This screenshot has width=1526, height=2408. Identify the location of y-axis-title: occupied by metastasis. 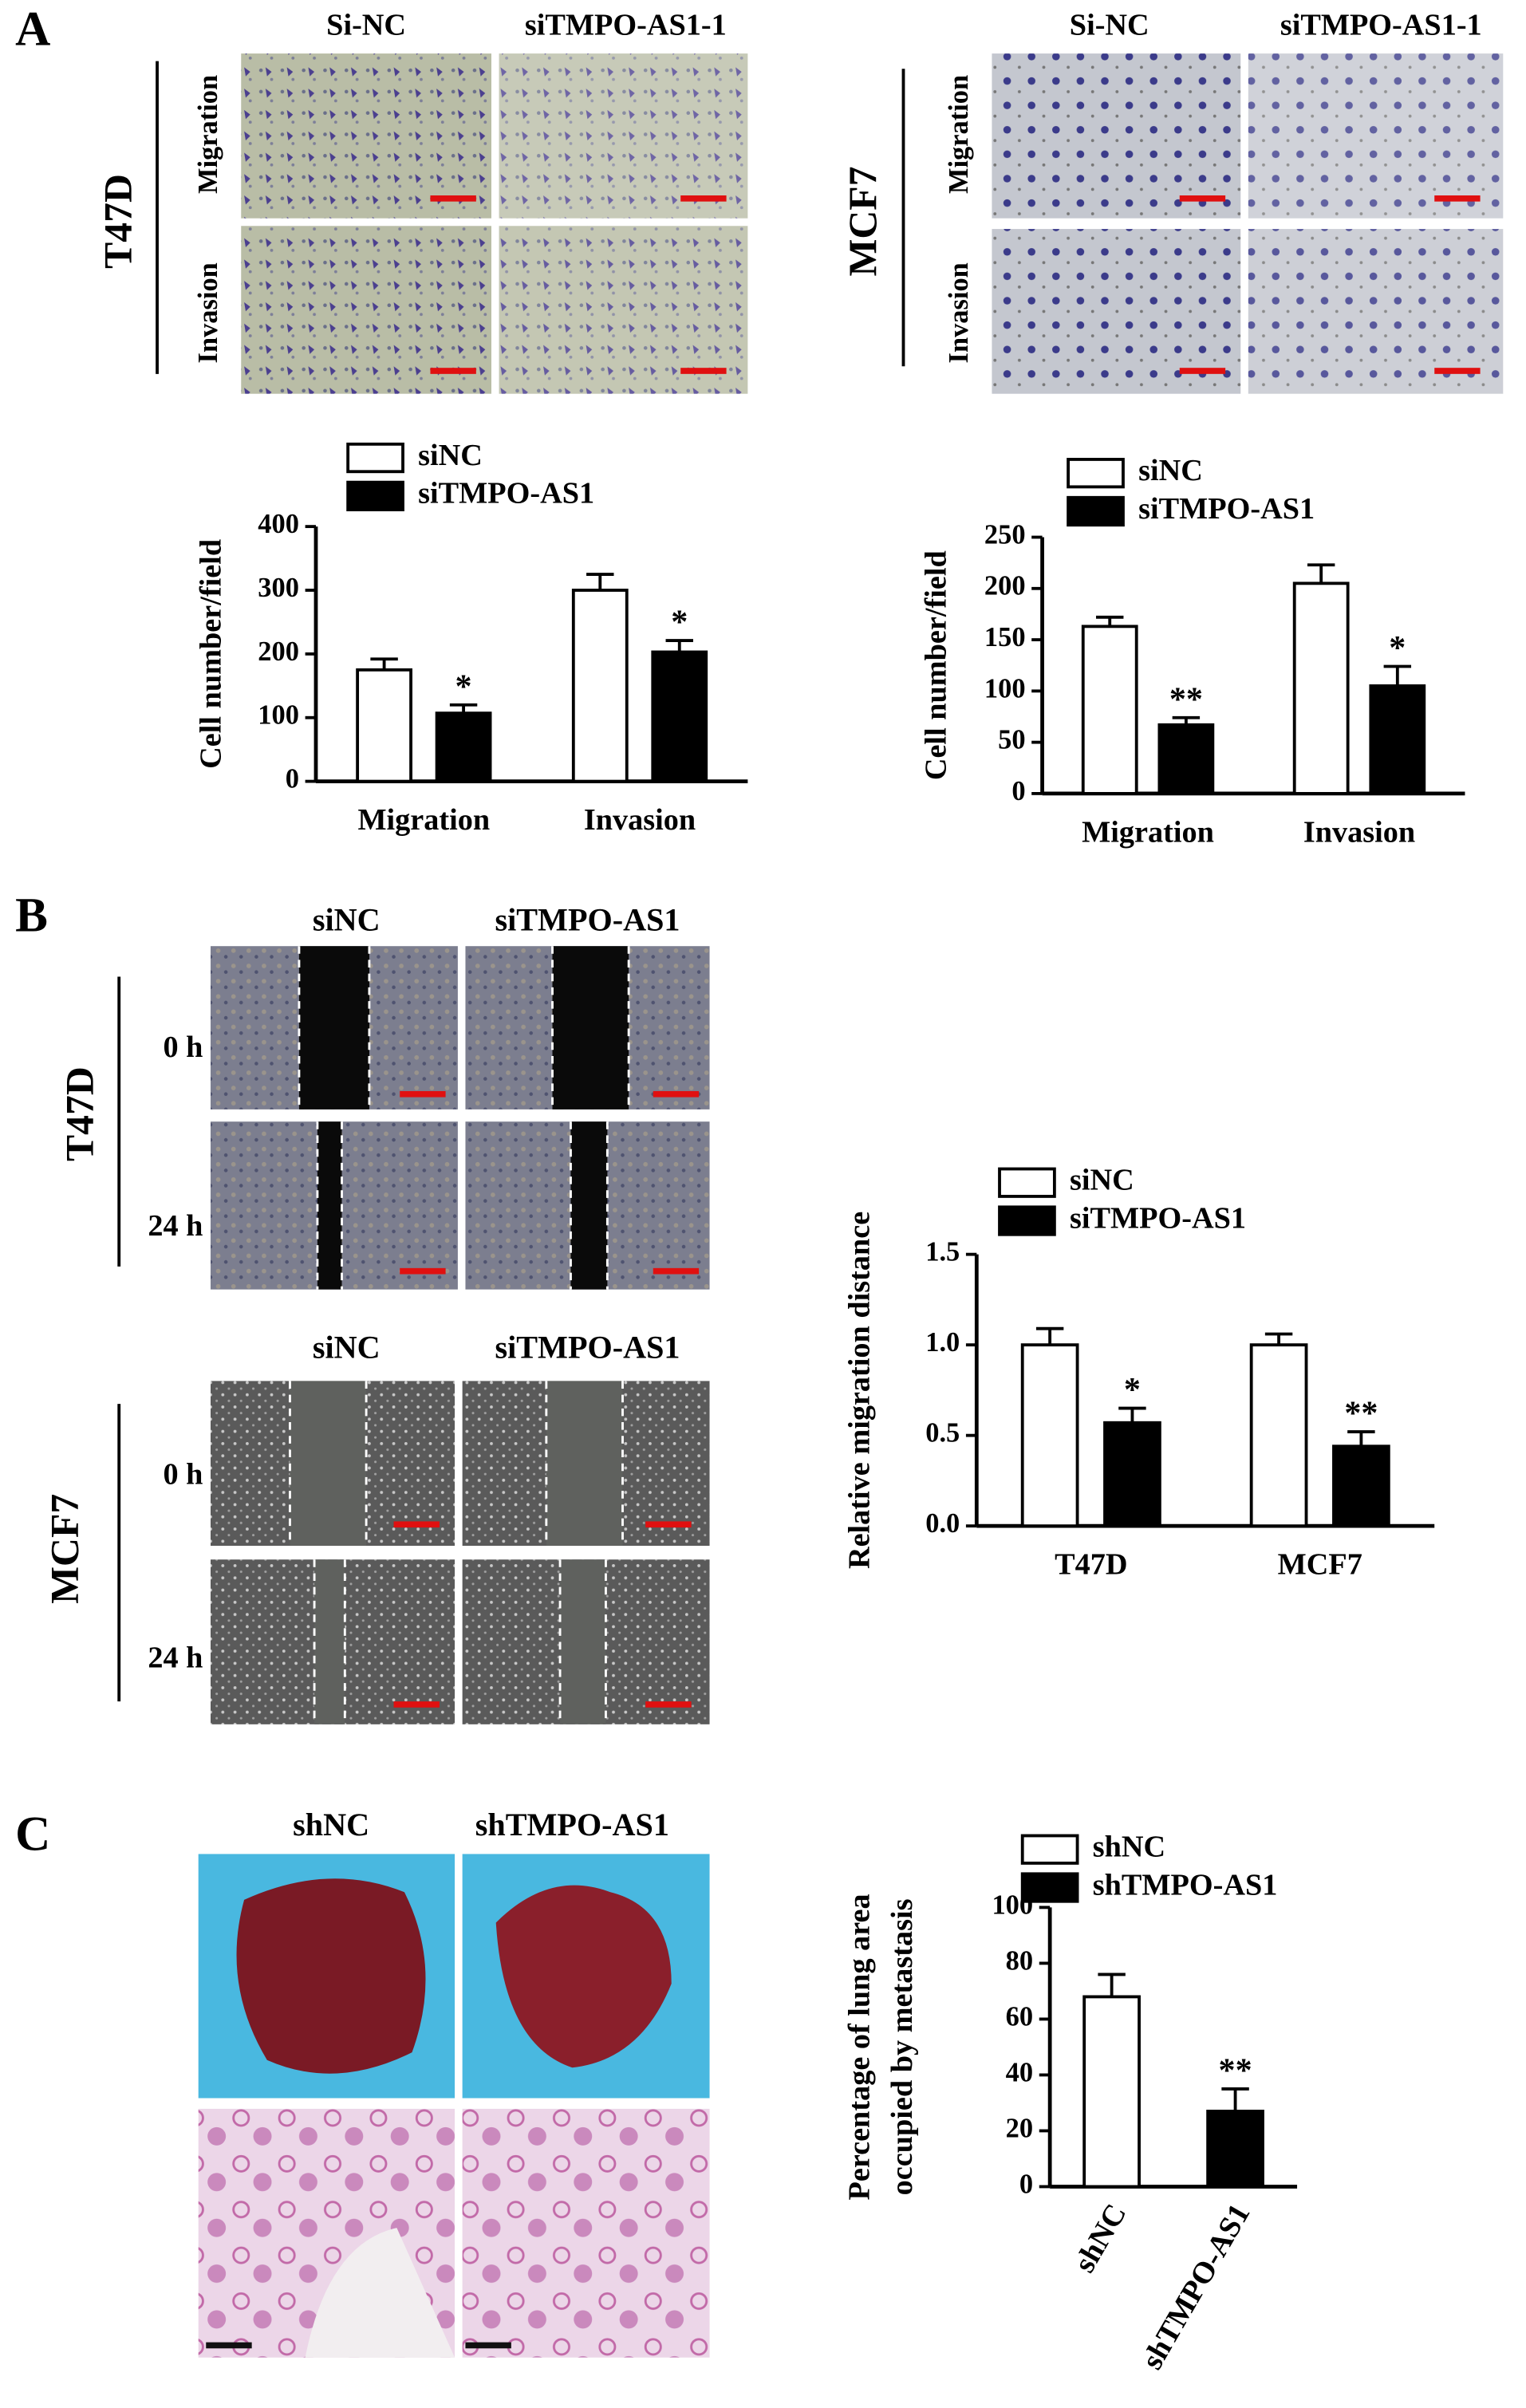
(902, 2046).